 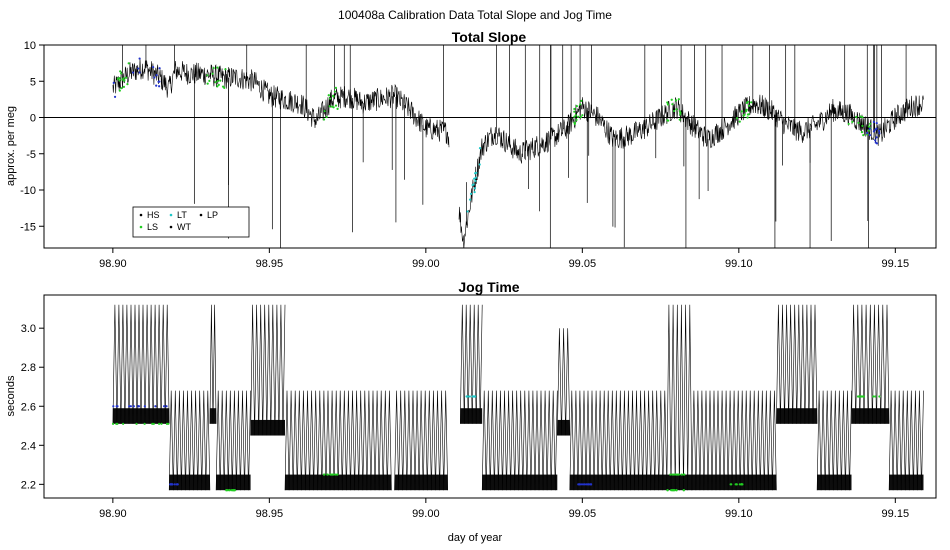 I want to click on total-slope-x-tick-label: 98.90, so click(x=113, y=264).